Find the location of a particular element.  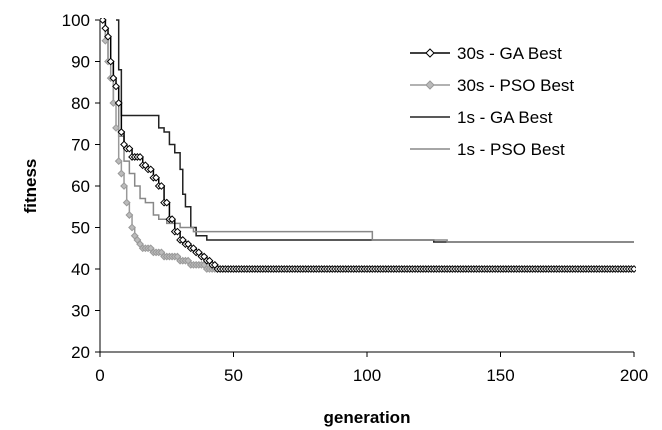

y-tick-label: 30 is located at coordinates (80, 311).